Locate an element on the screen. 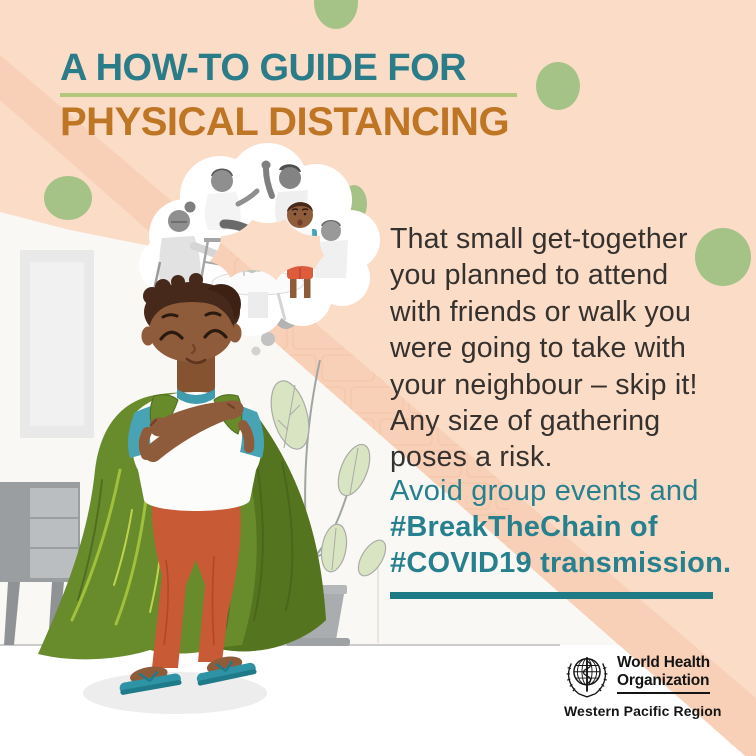 Image resolution: width=756 pixels, height=756 pixels. who-logo-line-2: Organization is located at coordinates (663, 680).